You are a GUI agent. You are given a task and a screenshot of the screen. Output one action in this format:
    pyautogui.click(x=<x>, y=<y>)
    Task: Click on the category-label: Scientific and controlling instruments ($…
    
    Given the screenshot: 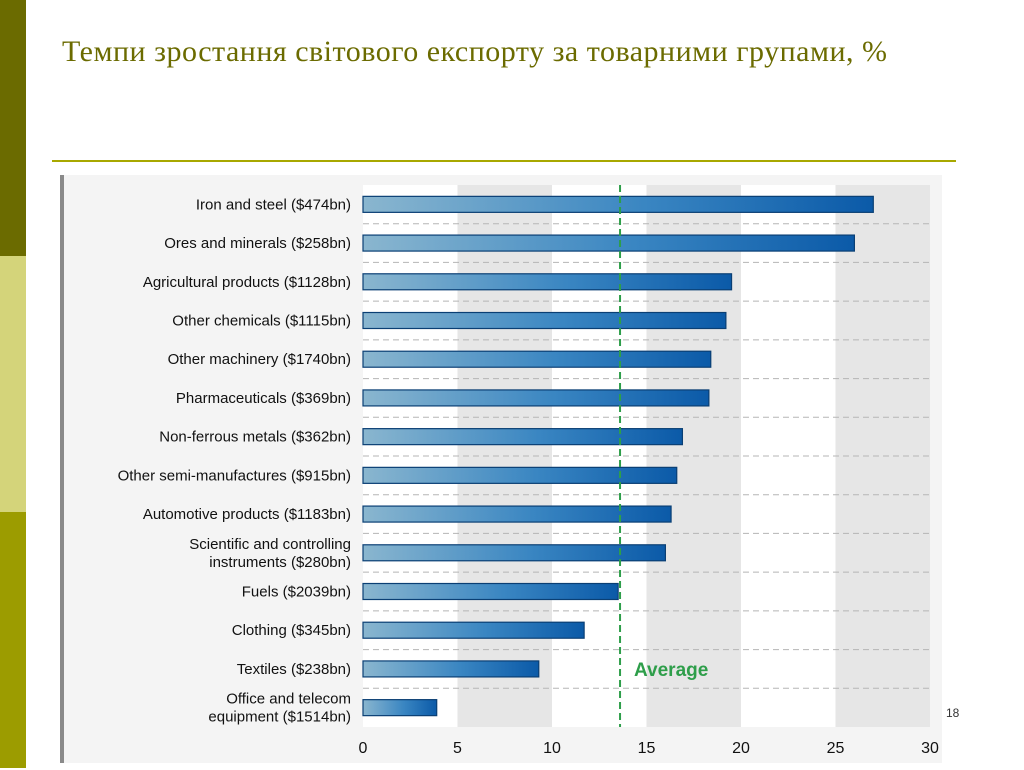 What is the action you would take?
    pyautogui.click(x=270, y=553)
    